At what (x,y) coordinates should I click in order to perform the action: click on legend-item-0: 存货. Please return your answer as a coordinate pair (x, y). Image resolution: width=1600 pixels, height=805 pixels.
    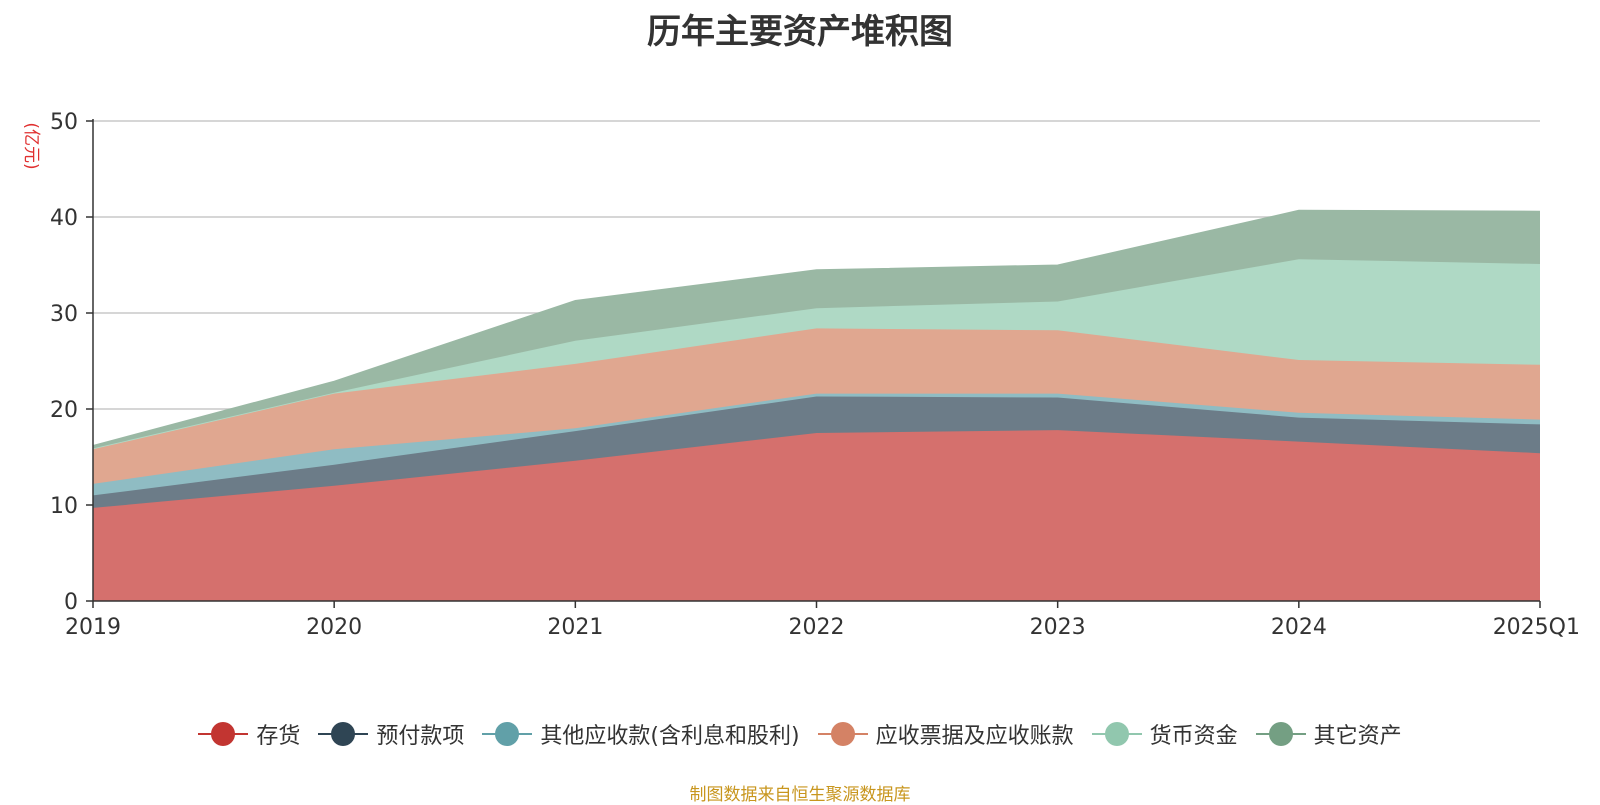
    Looking at the image, I should click on (249, 734).